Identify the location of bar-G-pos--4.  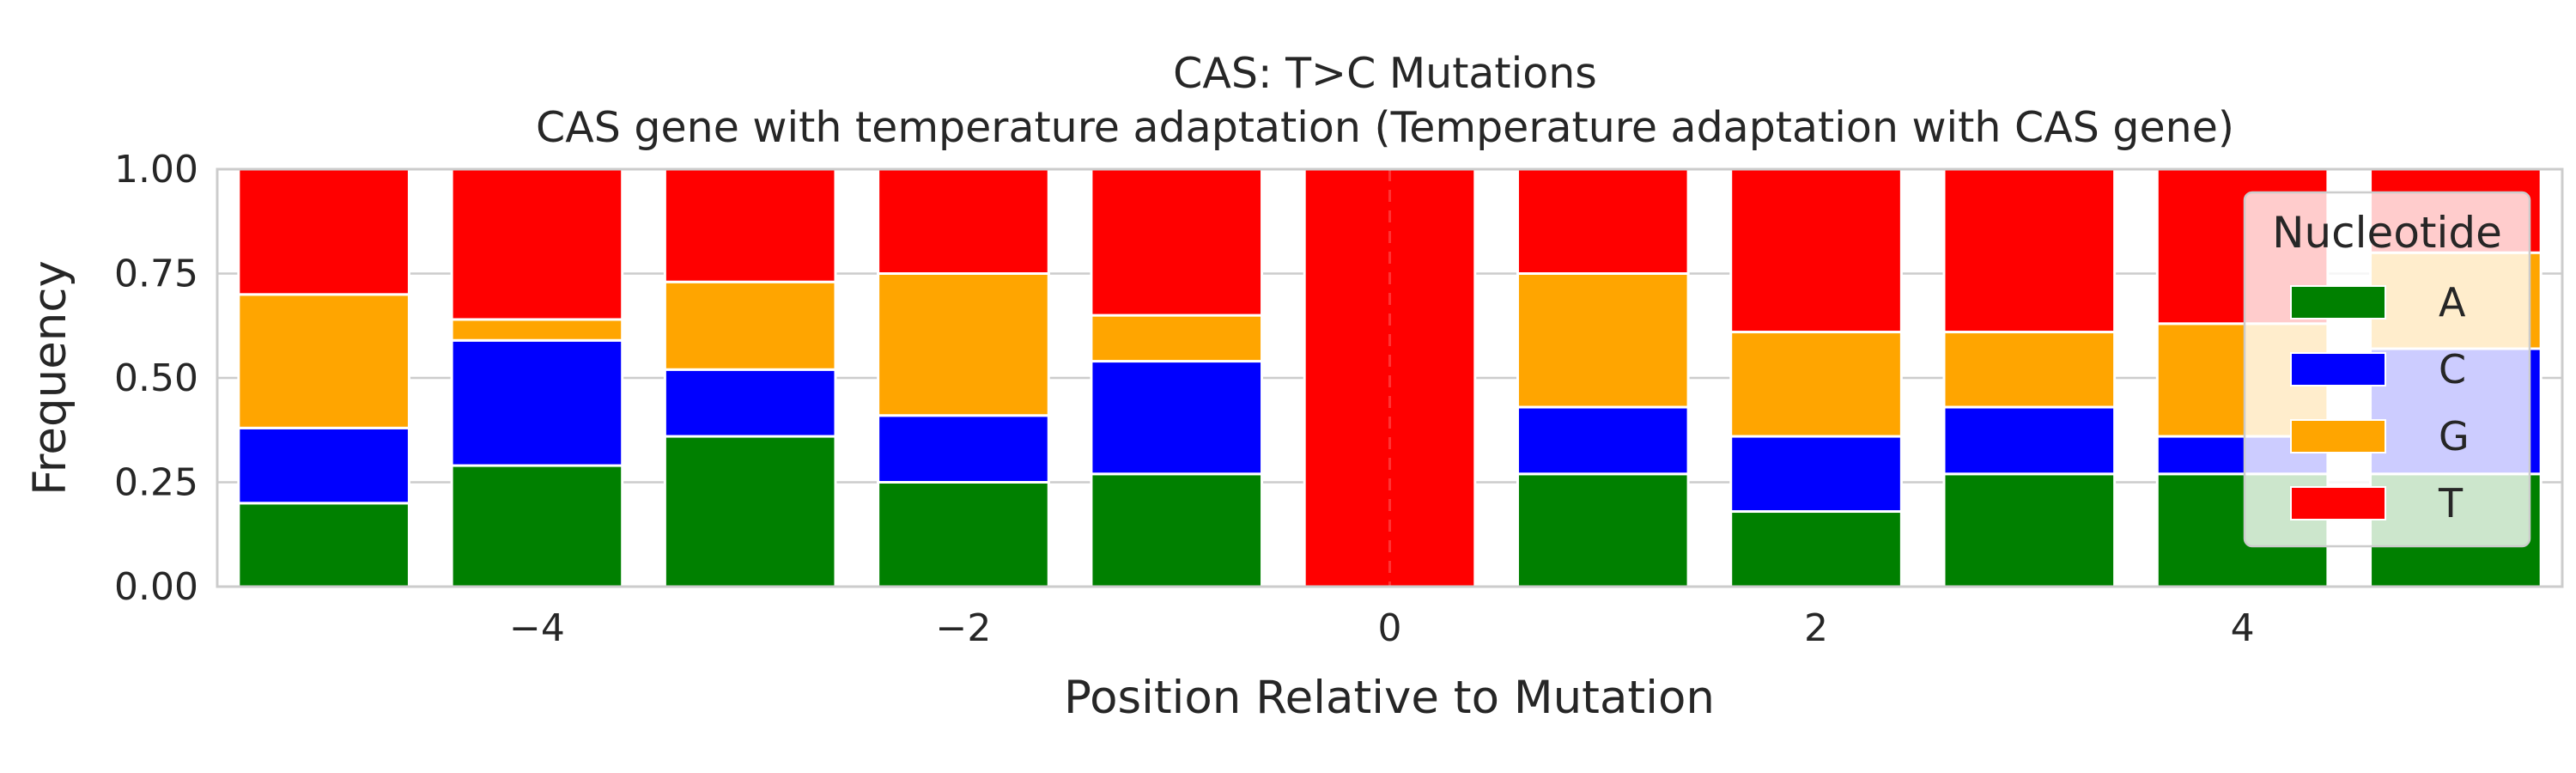
(537, 330).